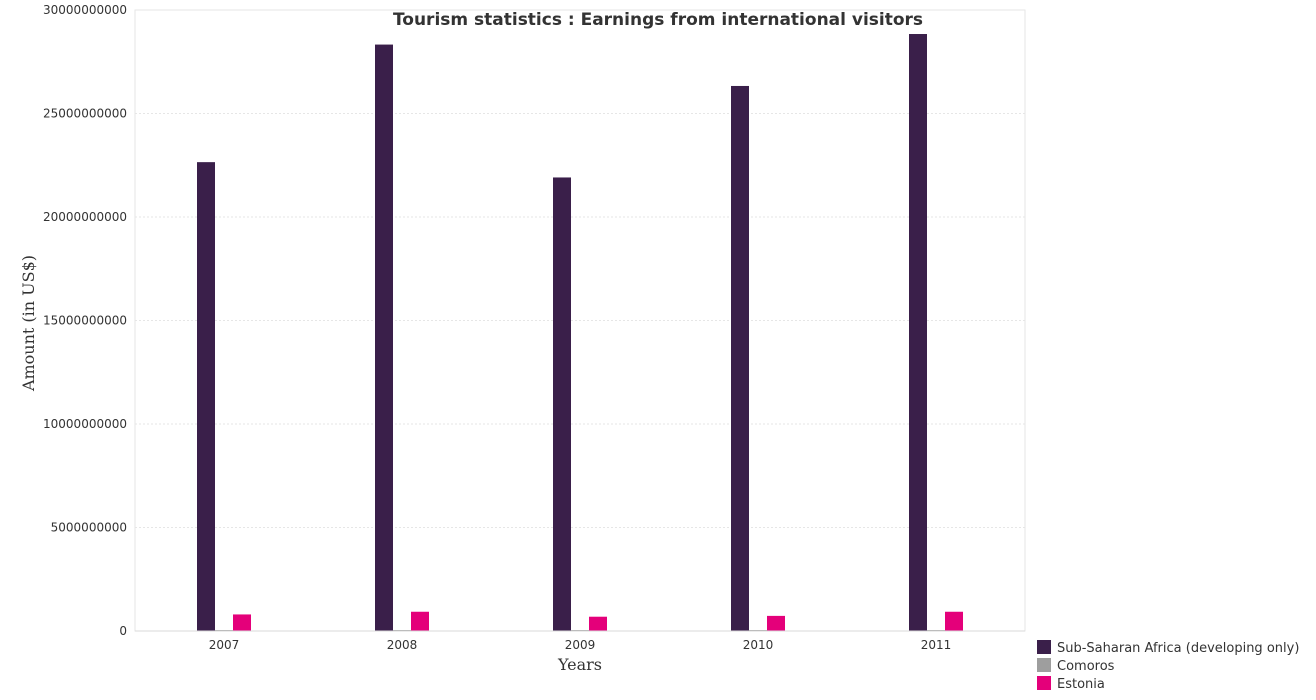 The height and width of the screenshot is (700, 1316). What do you see at coordinates (579, 664) in the screenshot?
I see `x-axis-label: Years` at bounding box center [579, 664].